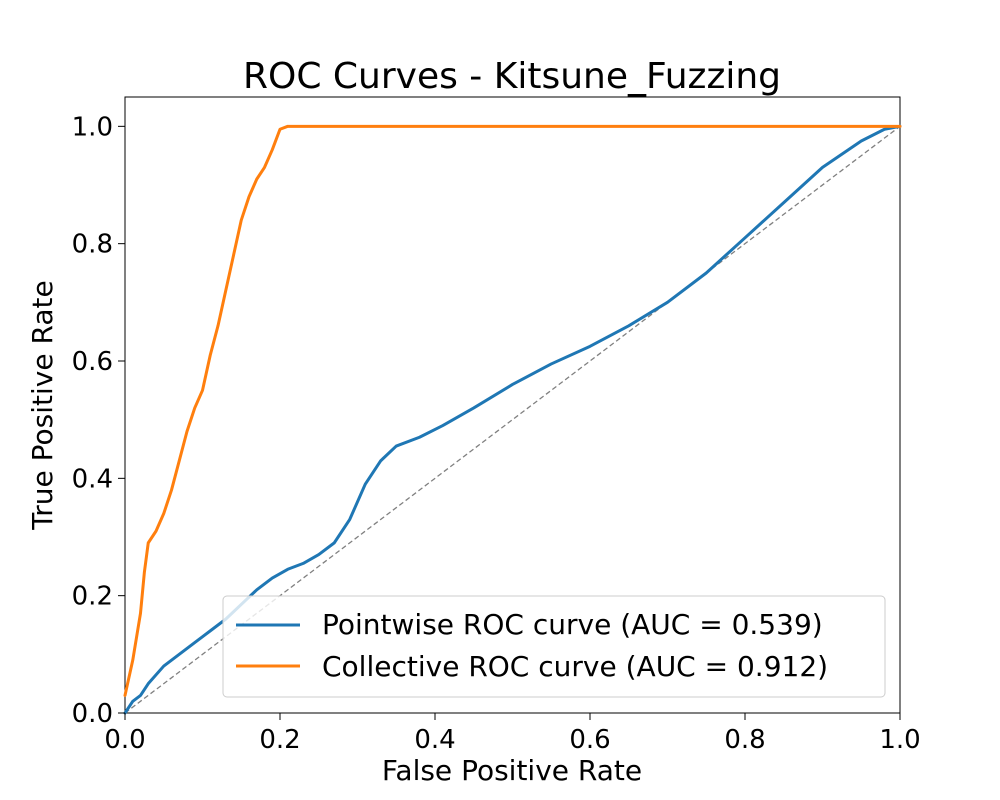 Image resolution: width=1000 pixels, height=800 pixels. What do you see at coordinates (434, 740) in the screenshot?
I see `x-tick-label: 0.4` at bounding box center [434, 740].